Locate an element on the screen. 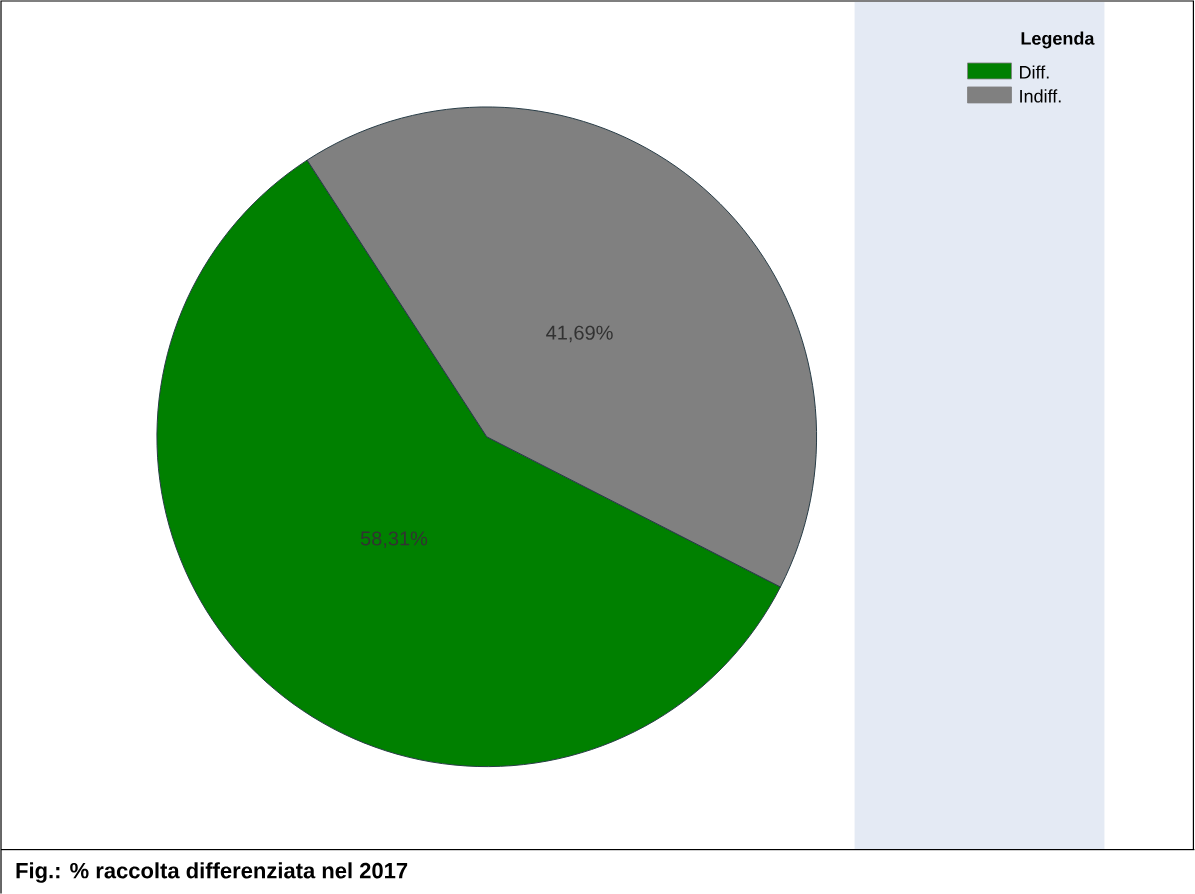  text: Fig.: % raccolta differenziata nel 2017 is located at coordinates (212, 872).